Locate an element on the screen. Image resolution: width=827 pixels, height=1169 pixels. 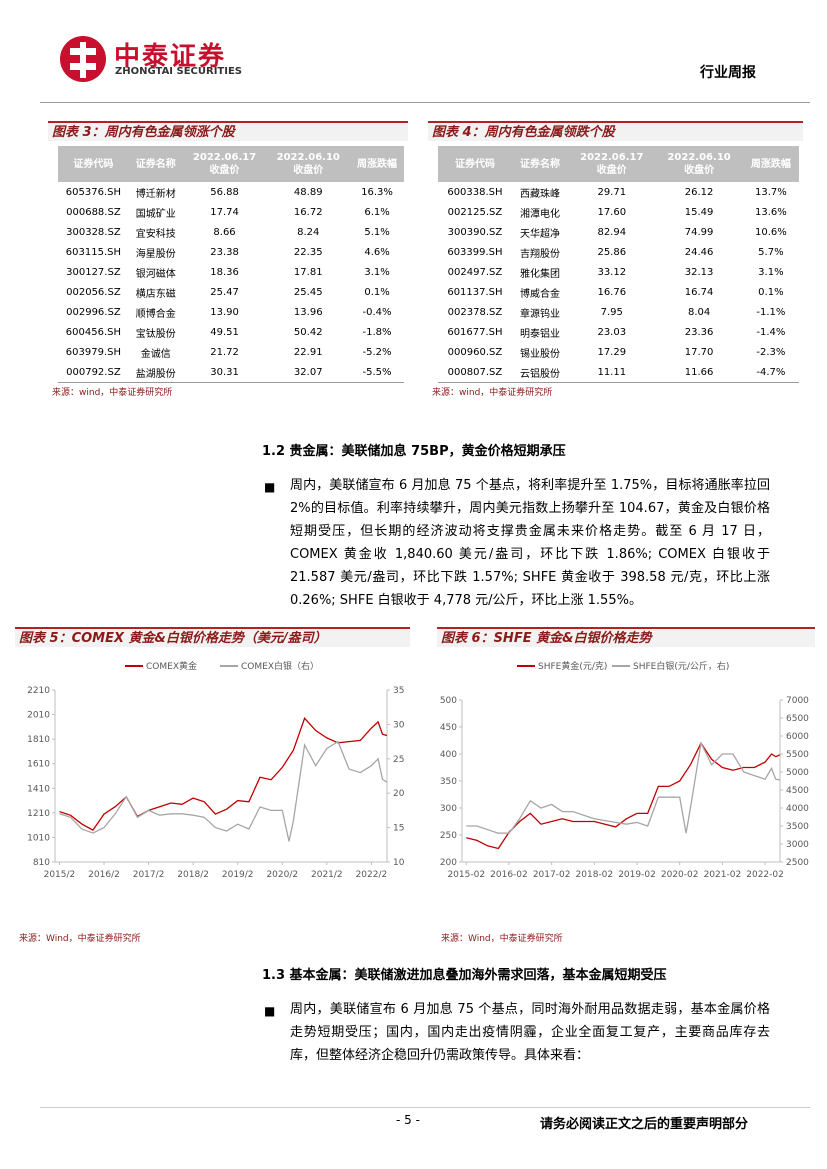
table-cell: 云铝股份 is located at coordinates (540, 374).